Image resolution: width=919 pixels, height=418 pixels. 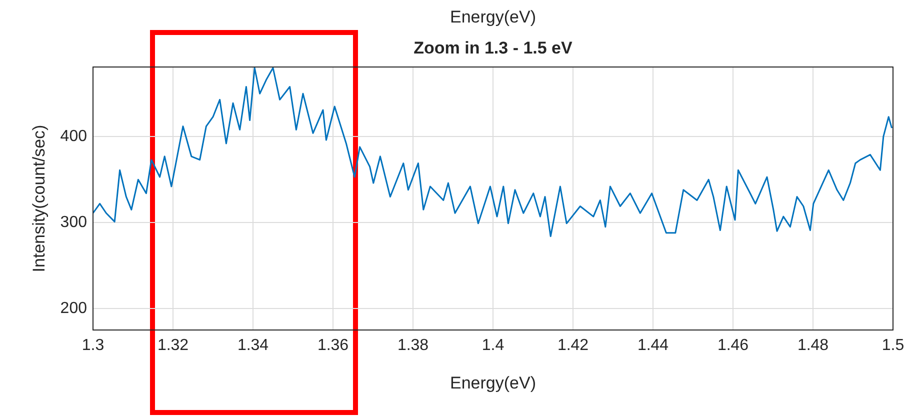 I want to click on y-tick-label: 300, so click(x=74, y=222).